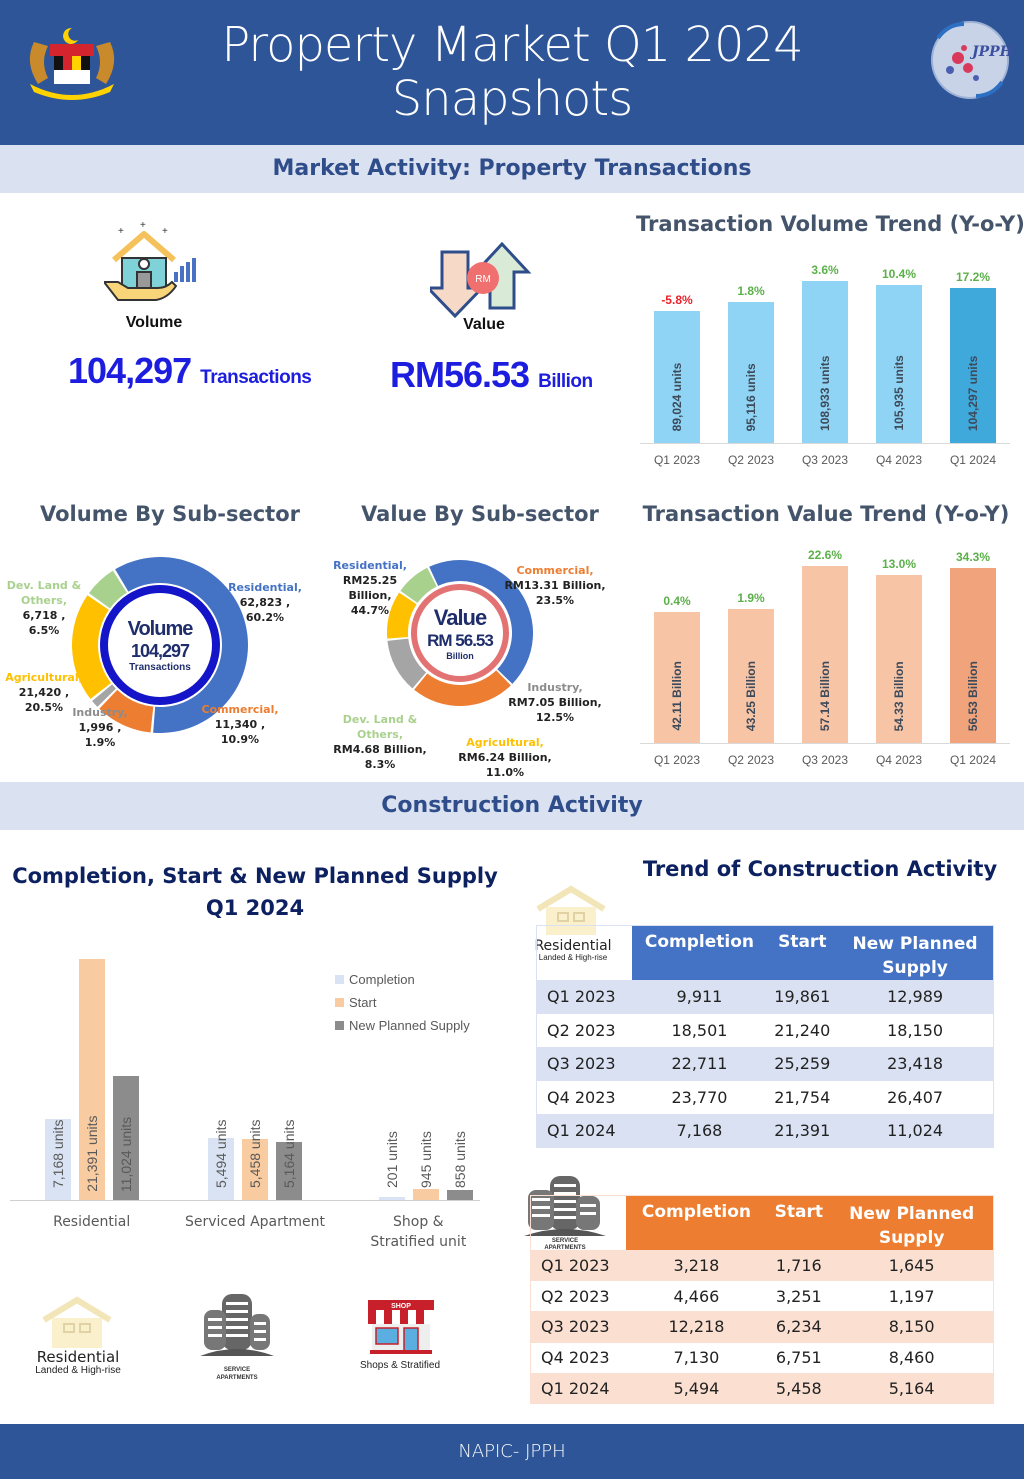 This screenshot has height=1479, width=1024. What do you see at coordinates (555, 585) in the screenshot?
I see `donut-data-label: Commercial, RM13.31 Billion, 23.5%` at bounding box center [555, 585].